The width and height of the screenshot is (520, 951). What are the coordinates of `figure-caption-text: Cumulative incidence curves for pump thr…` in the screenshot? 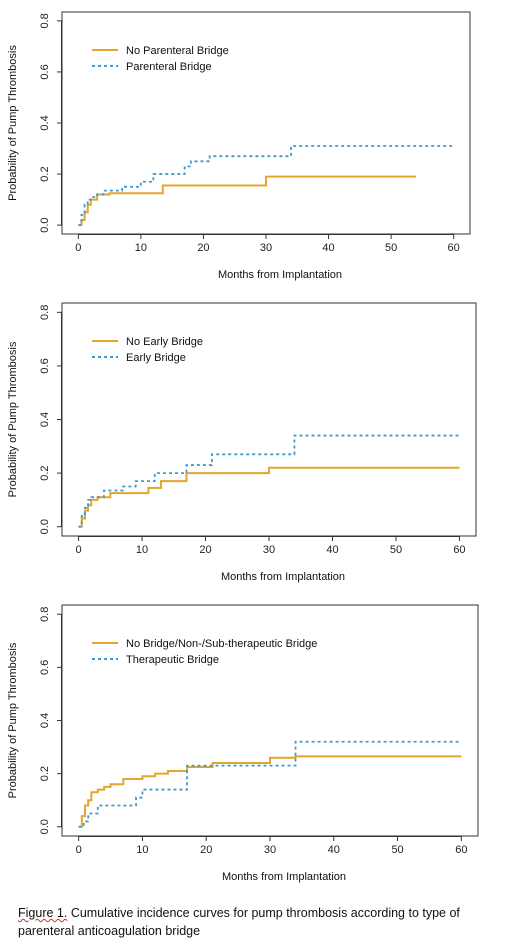 It's located at (239, 922).